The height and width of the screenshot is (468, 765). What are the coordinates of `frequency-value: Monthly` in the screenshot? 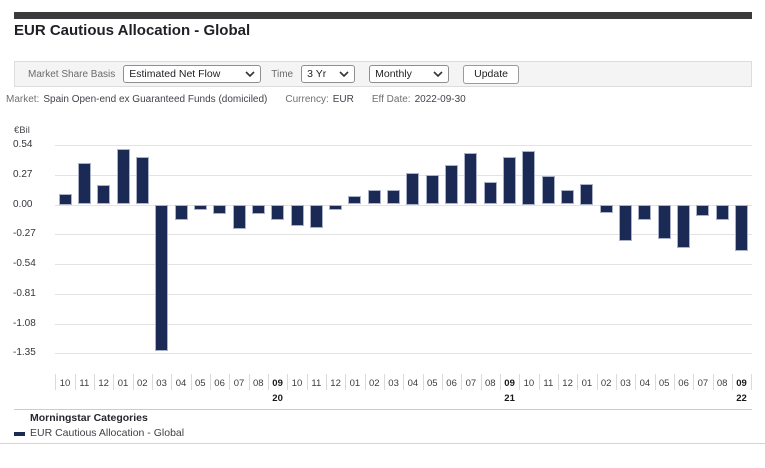 It's located at (393, 74).